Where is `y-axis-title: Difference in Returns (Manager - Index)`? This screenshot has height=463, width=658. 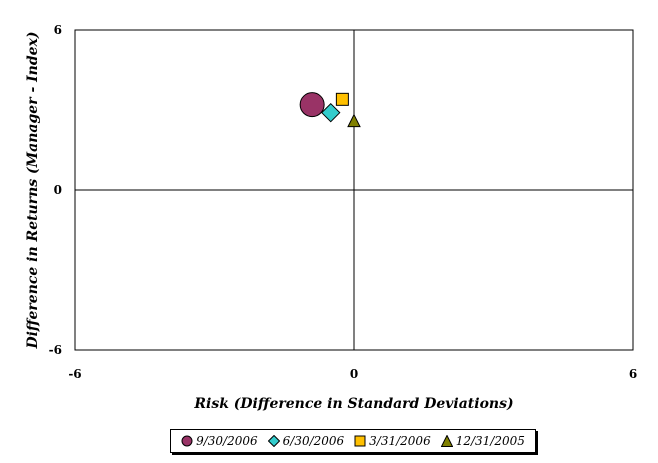 y-axis-title: Difference in Returns (Manager - Index) is located at coordinates (33, 190).